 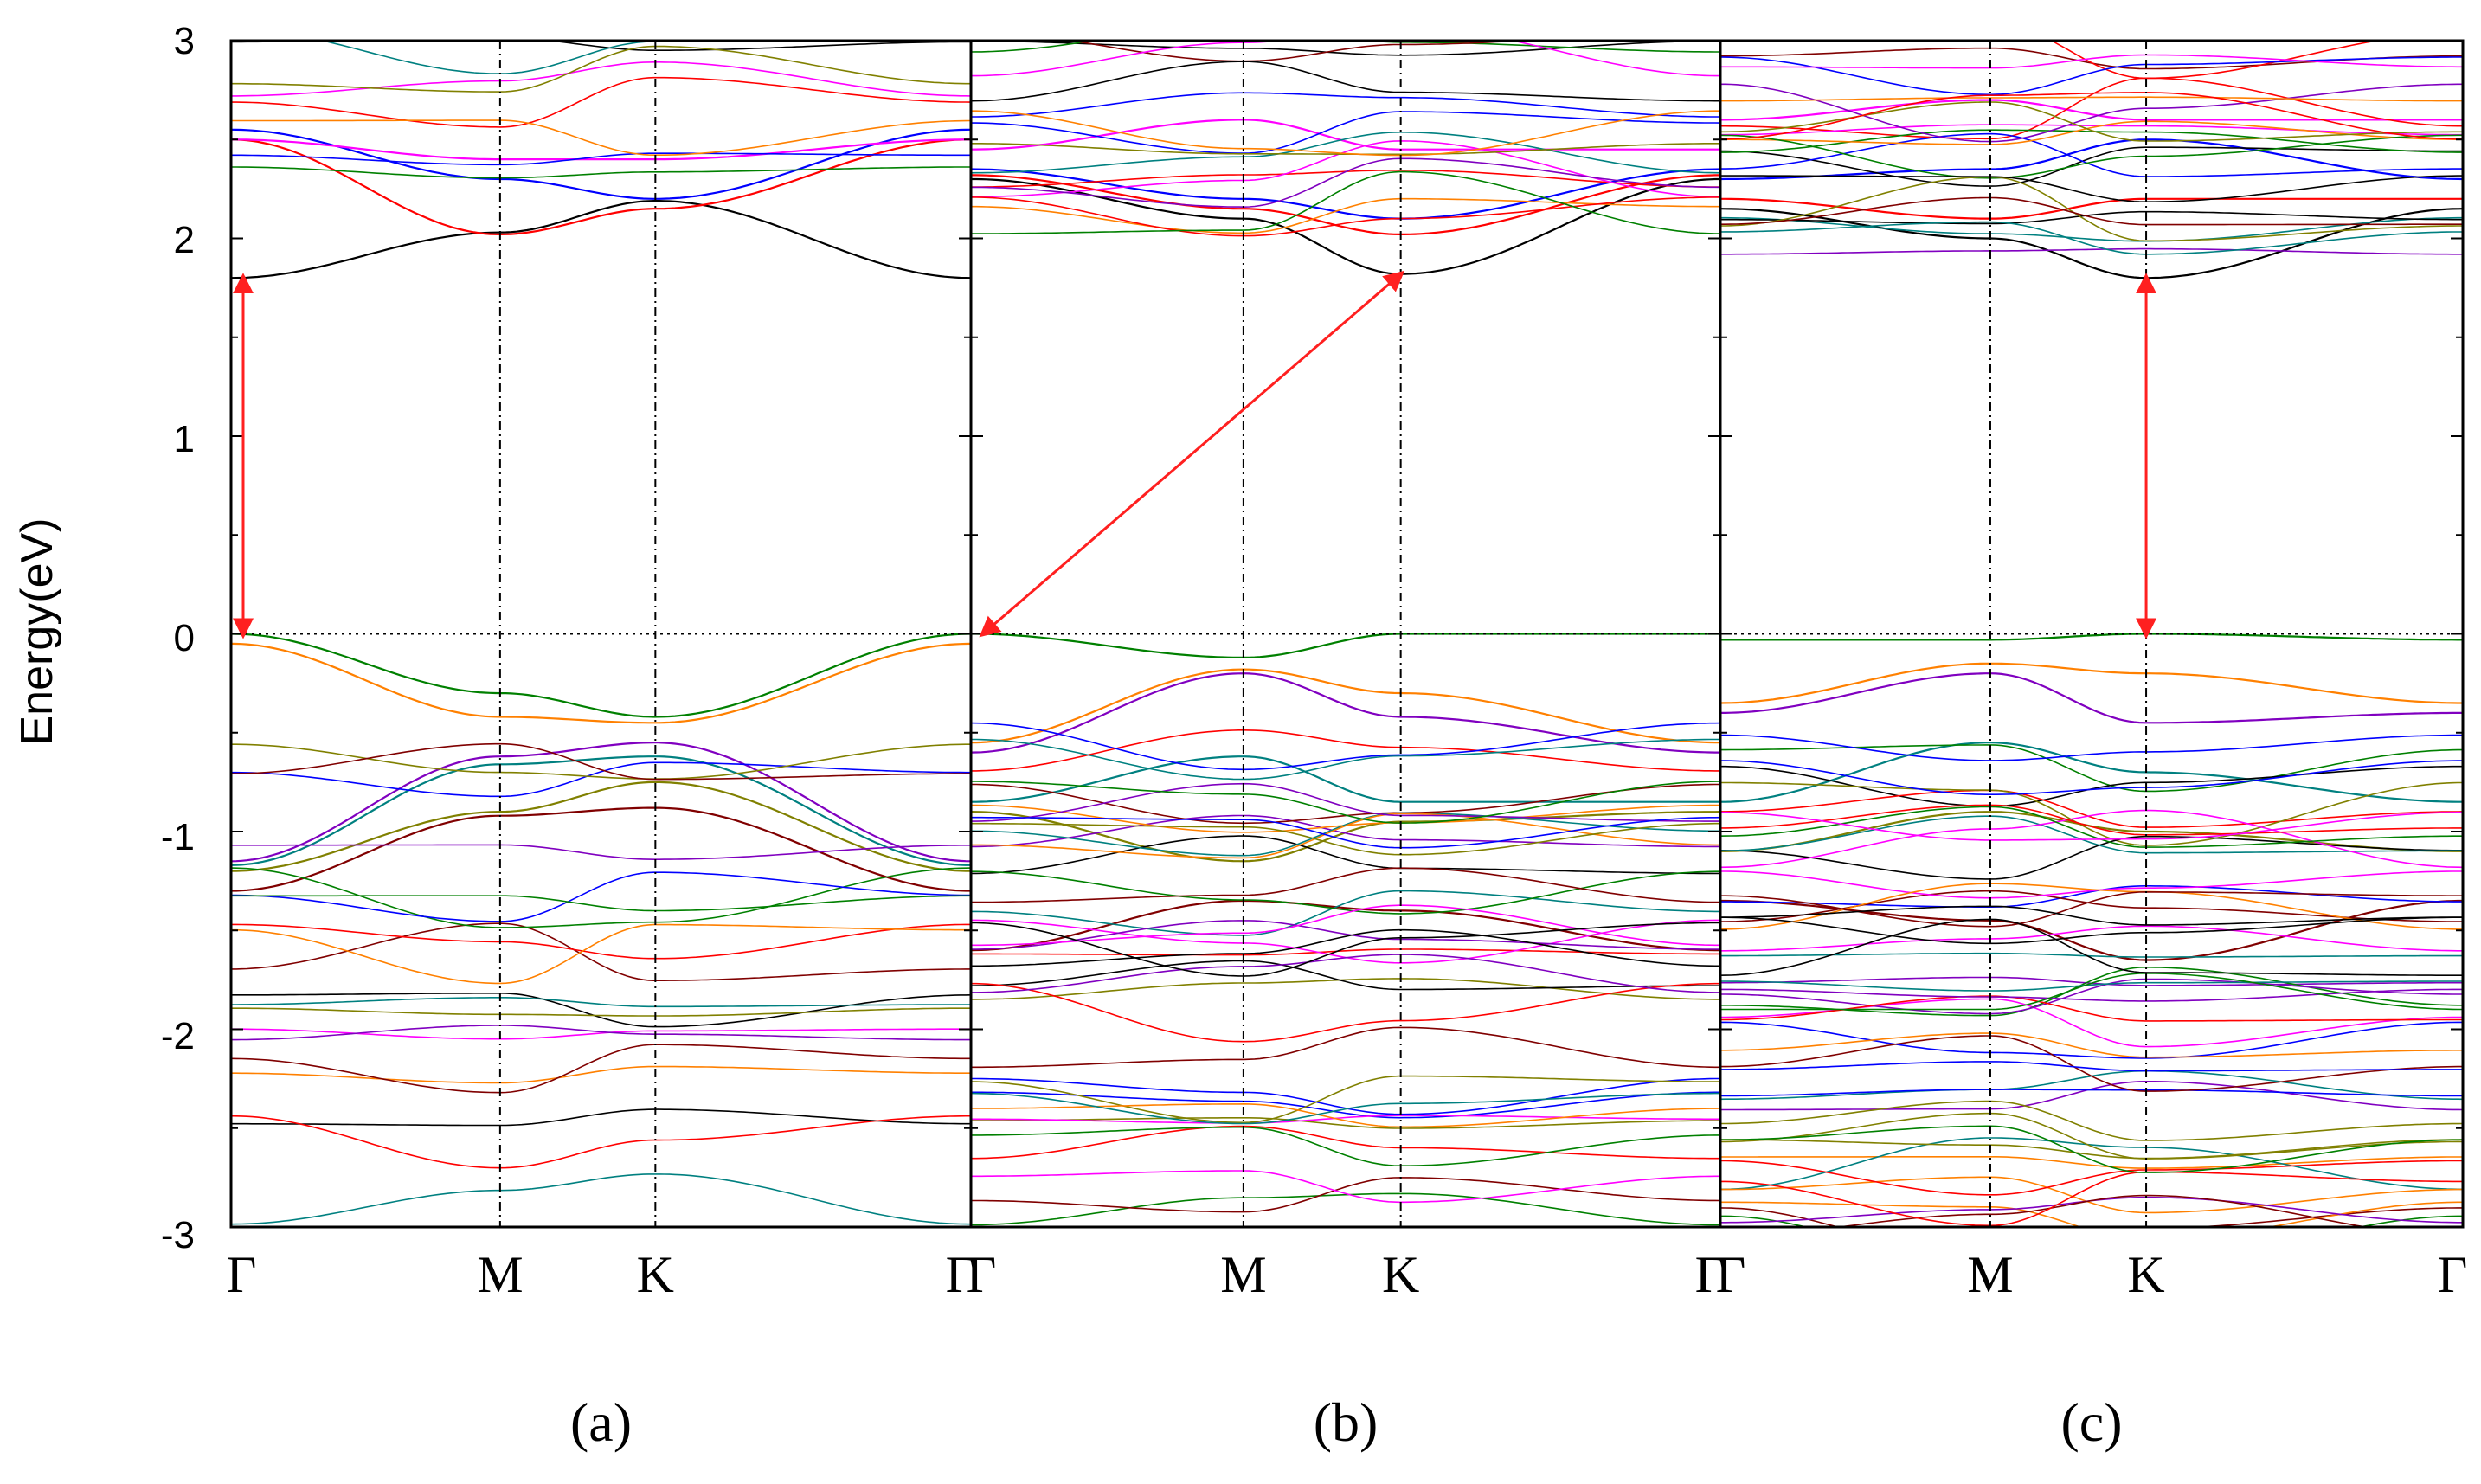 What do you see at coordinates (1731, 1275) in the screenshot?
I see `k-label-gamma-start-c: Γ` at bounding box center [1731, 1275].